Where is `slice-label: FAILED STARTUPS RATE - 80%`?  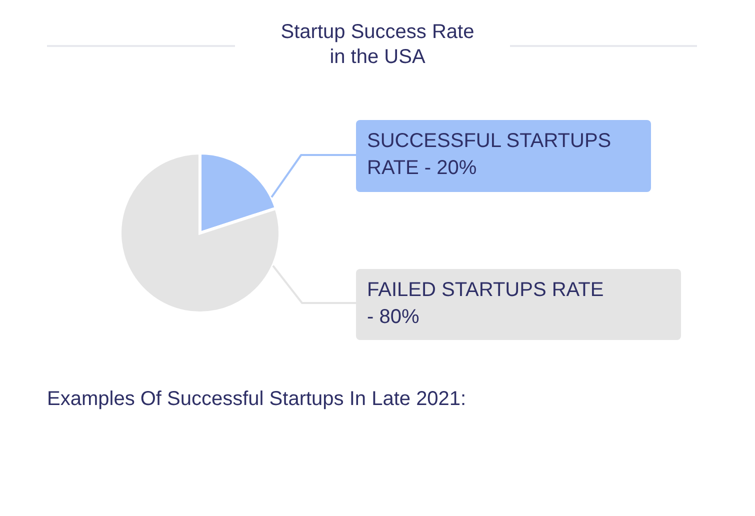 slice-label: FAILED STARTUPS RATE - 80% is located at coordinates (486, 304).